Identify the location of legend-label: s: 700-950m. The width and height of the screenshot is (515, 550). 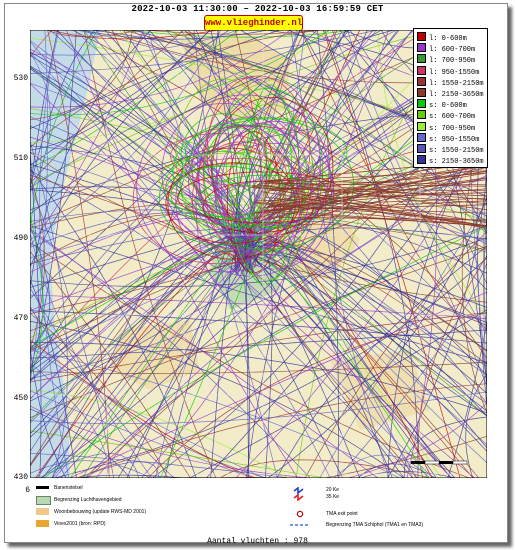
(452, 128).